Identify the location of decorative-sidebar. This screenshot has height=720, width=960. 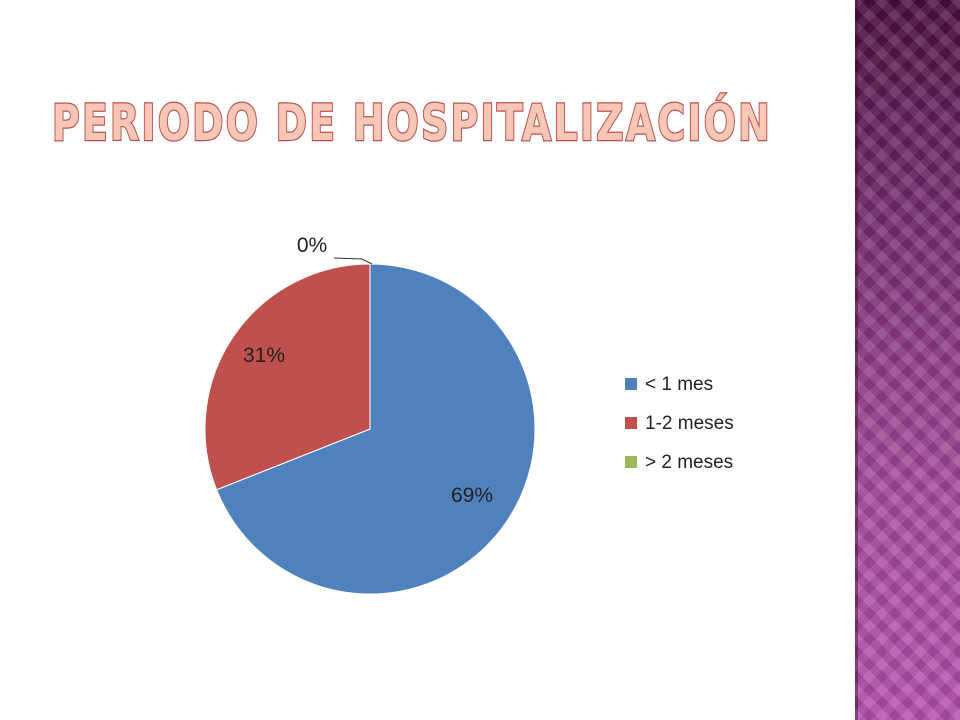
(907, 360).